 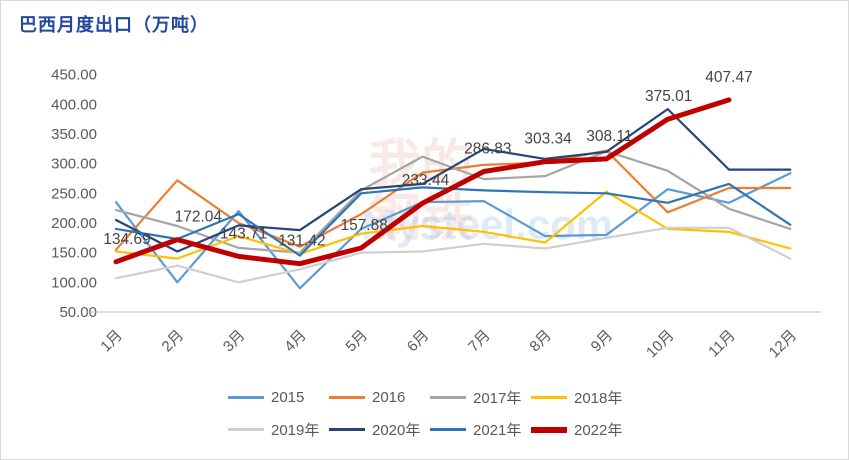 I want to click on y-tick-label: 150.00, so click(x=74, y=253).